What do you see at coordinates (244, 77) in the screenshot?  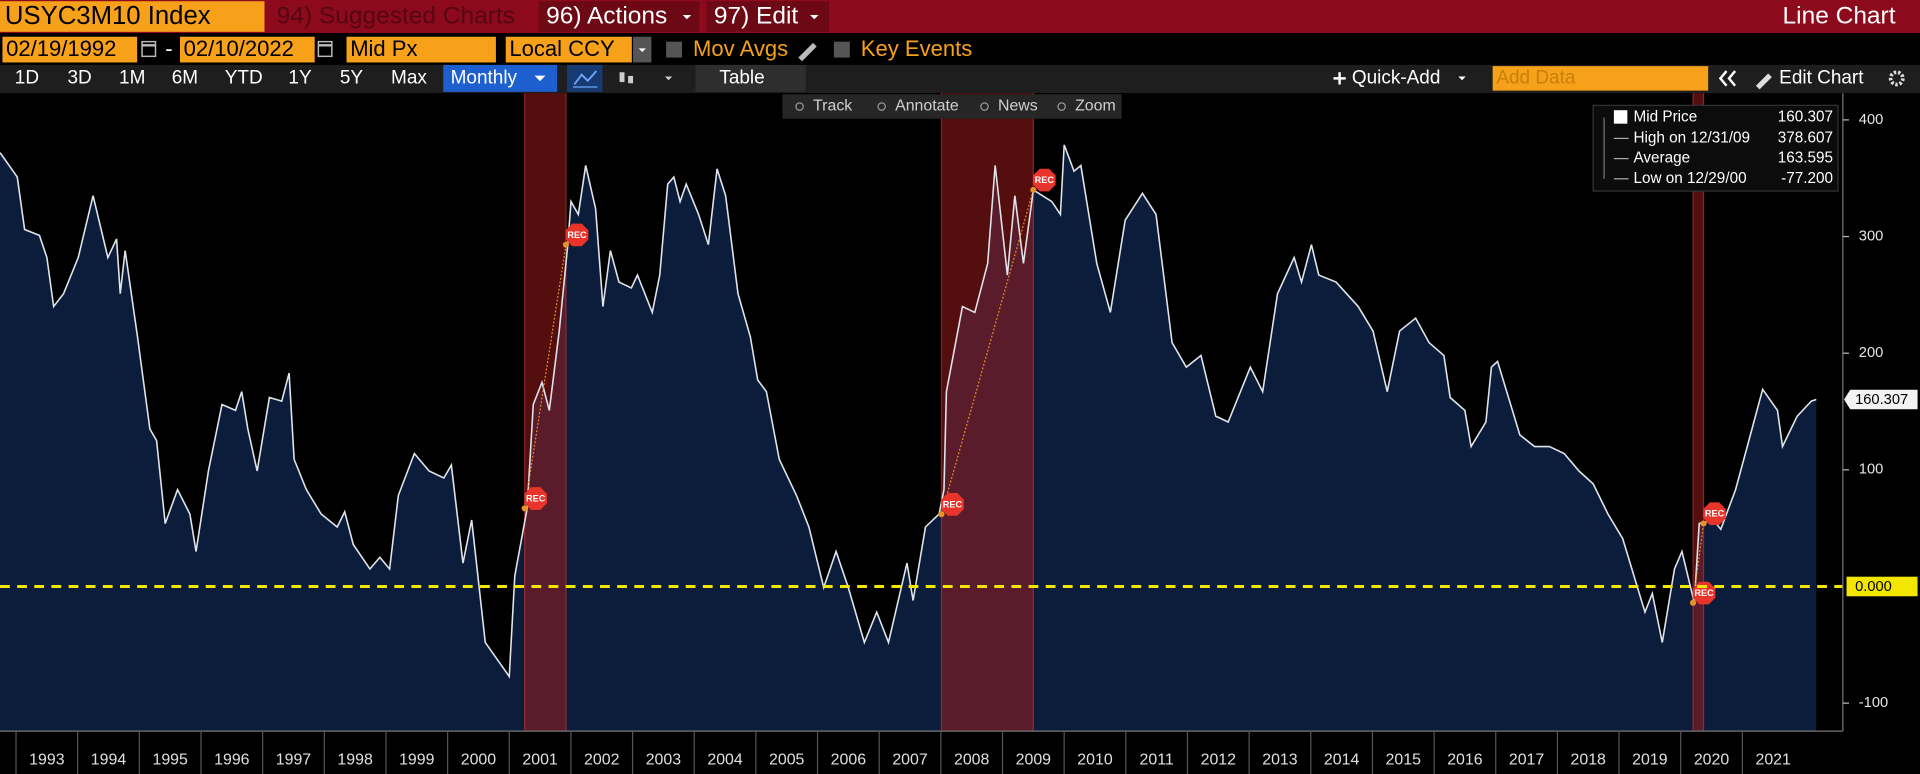 I see `period-button: YTD` at bounding box center [244, 77].